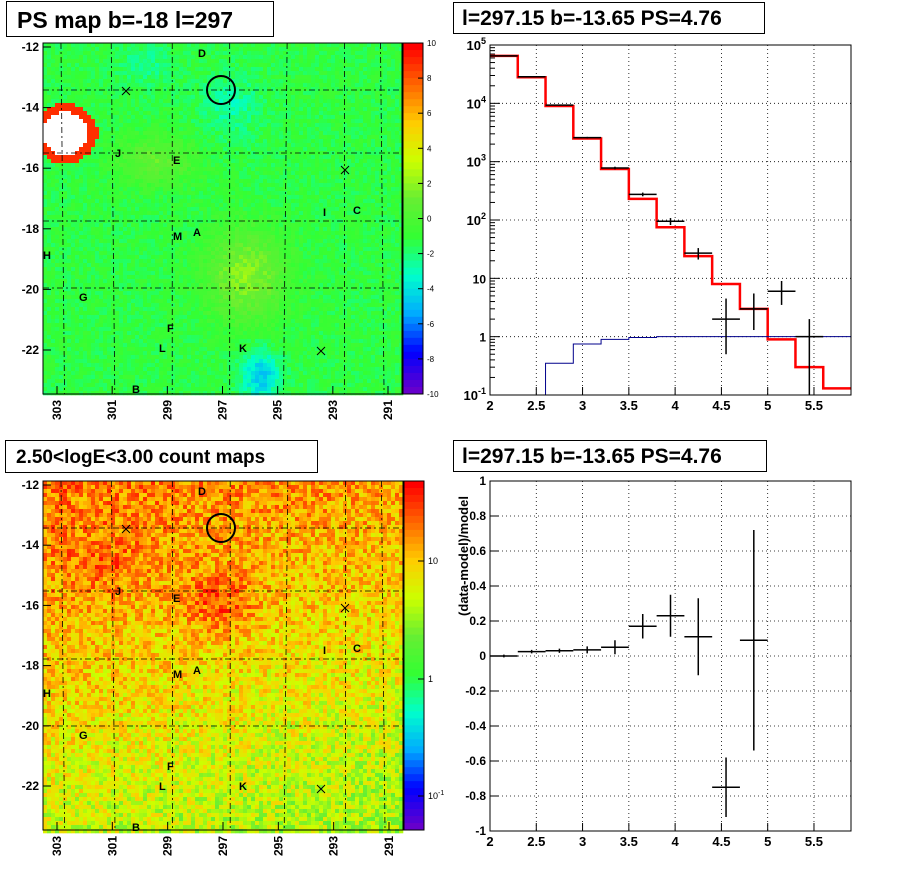 This screenshot has width=898, height=875. What do you see at coordinates (475, 394) in the screenshot?
I see `spectrum-y-tick-label: 10⁻¹` at bounding box center [475, 394].